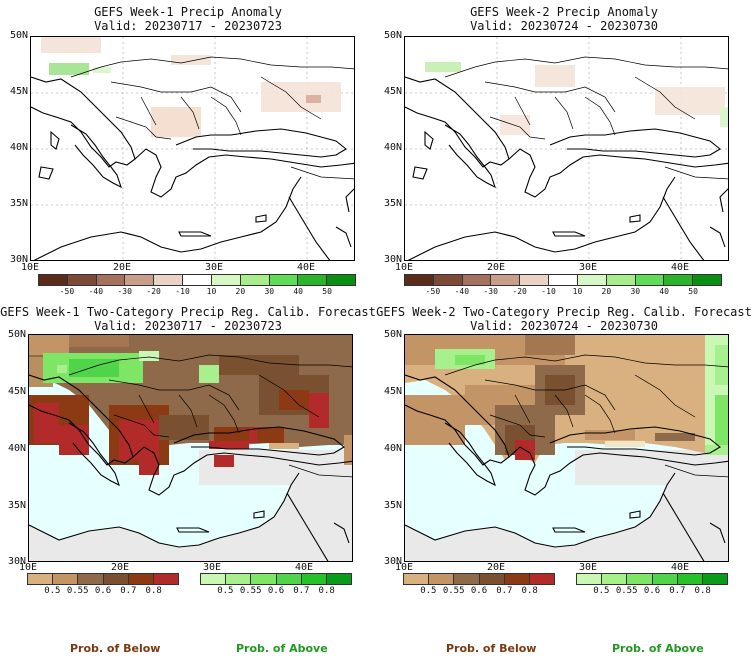 Image resolution: width=752 pixels, height=662 pixels. What do you see at coordinates (462, 291) in the screenshot?
I see `colorbar-tick-label: -40` at bounding box center [462, 291].